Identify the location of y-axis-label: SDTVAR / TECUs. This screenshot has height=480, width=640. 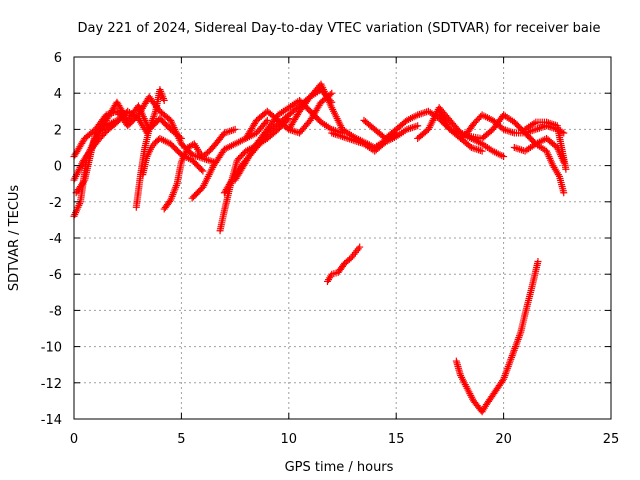
(14, 238).